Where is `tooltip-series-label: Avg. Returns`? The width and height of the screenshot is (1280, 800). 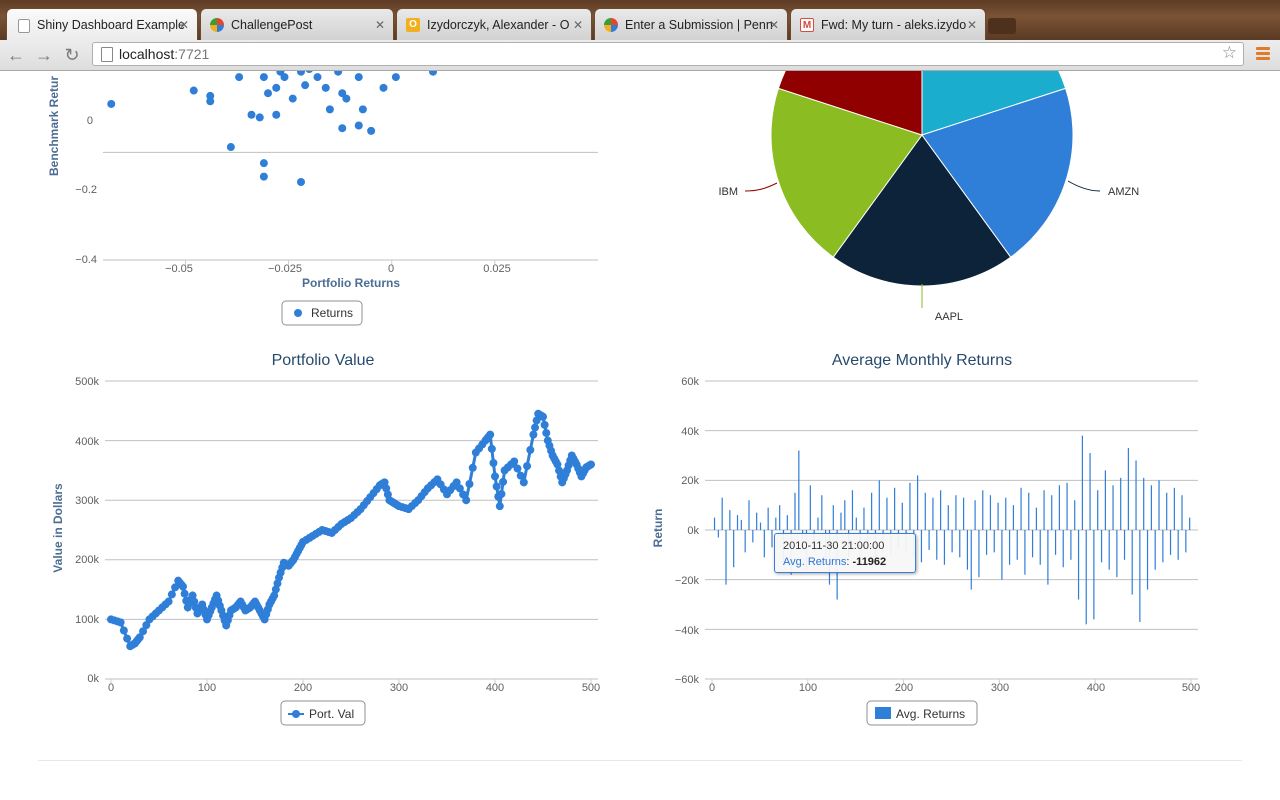
tooltip-series-label: Avg. Returns is located at coordinates (815, 562).